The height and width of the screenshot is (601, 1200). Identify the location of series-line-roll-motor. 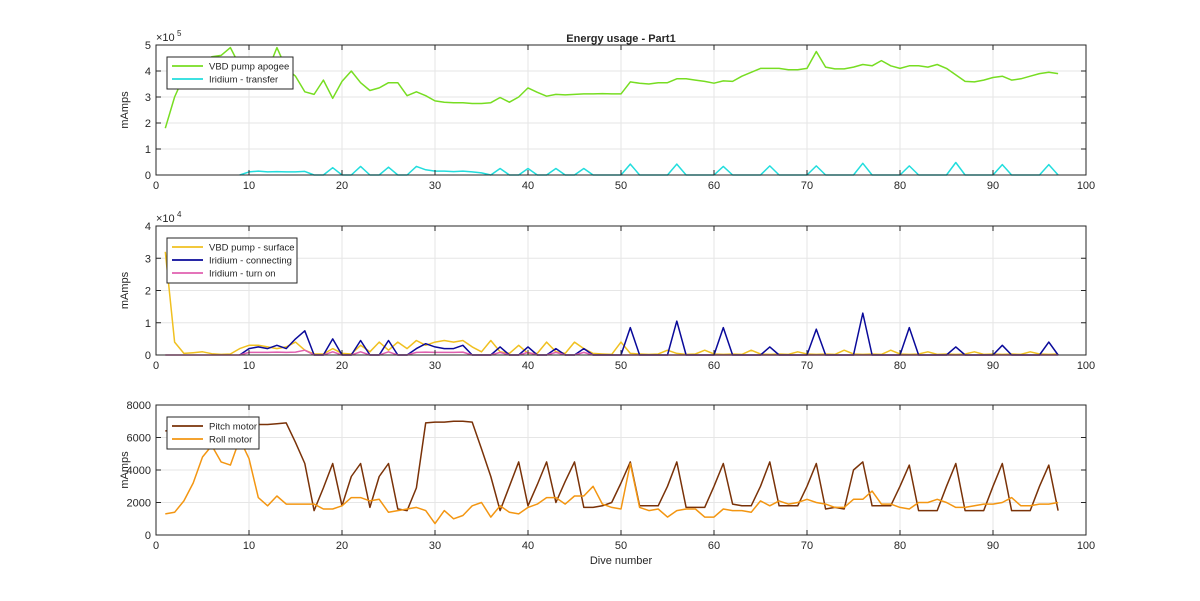
(612, 481).